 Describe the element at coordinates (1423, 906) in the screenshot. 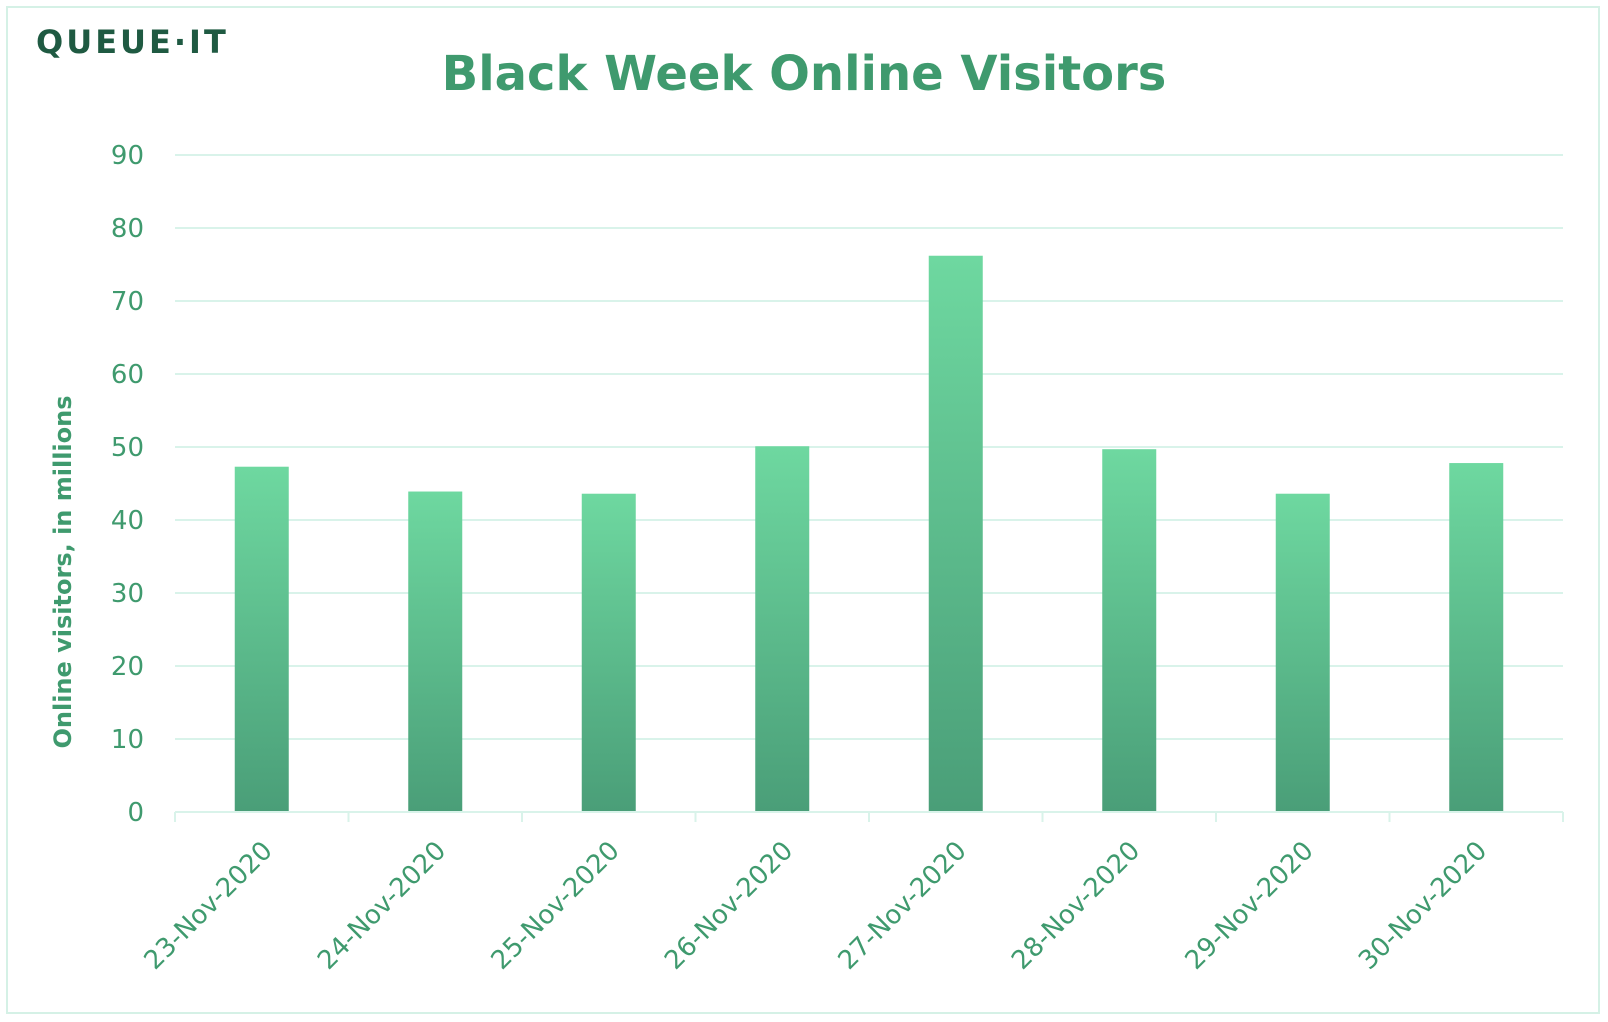

I see `x-tick-label: 30-Nov-2020` at that location.